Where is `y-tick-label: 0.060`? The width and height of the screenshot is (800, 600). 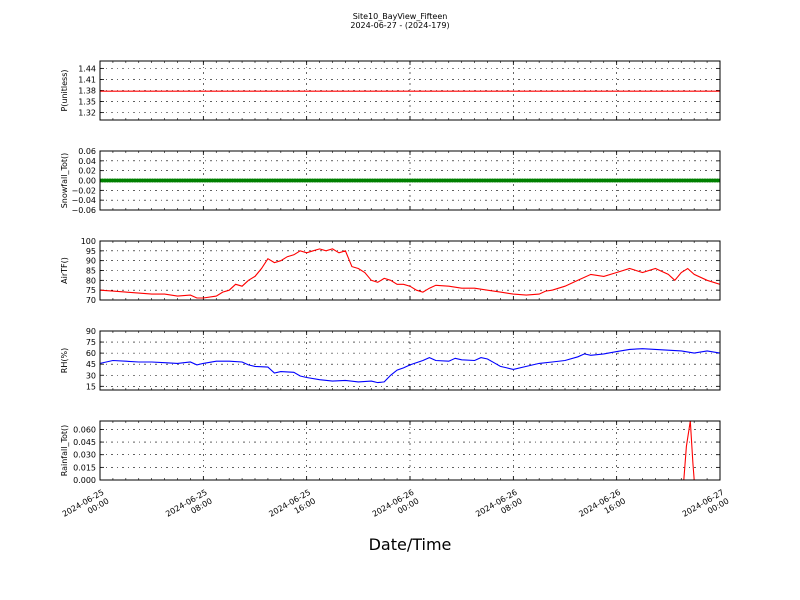
y-tick-label: 0.060 is located at coordinates (84, 429).